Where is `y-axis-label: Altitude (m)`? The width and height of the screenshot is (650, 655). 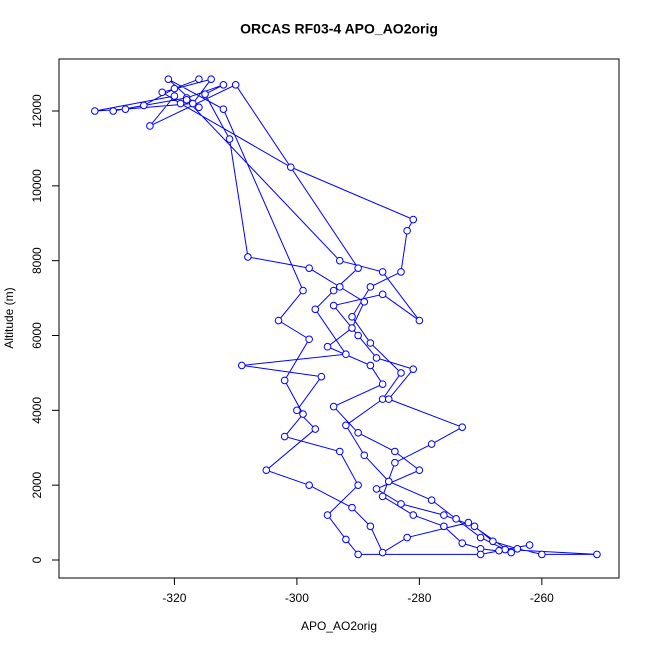
y-axis-label: Altitude (m) is located at coordinates (9, 317).